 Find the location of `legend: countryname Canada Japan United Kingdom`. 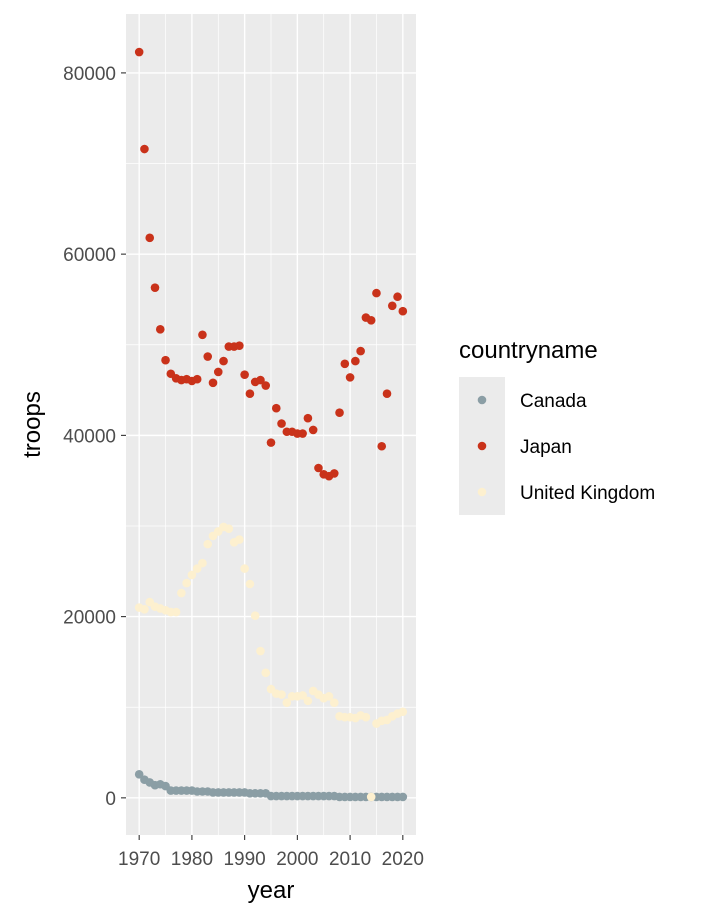

legend: countryname Canada Japan United Kingdom is located at coordinates (557, 426).